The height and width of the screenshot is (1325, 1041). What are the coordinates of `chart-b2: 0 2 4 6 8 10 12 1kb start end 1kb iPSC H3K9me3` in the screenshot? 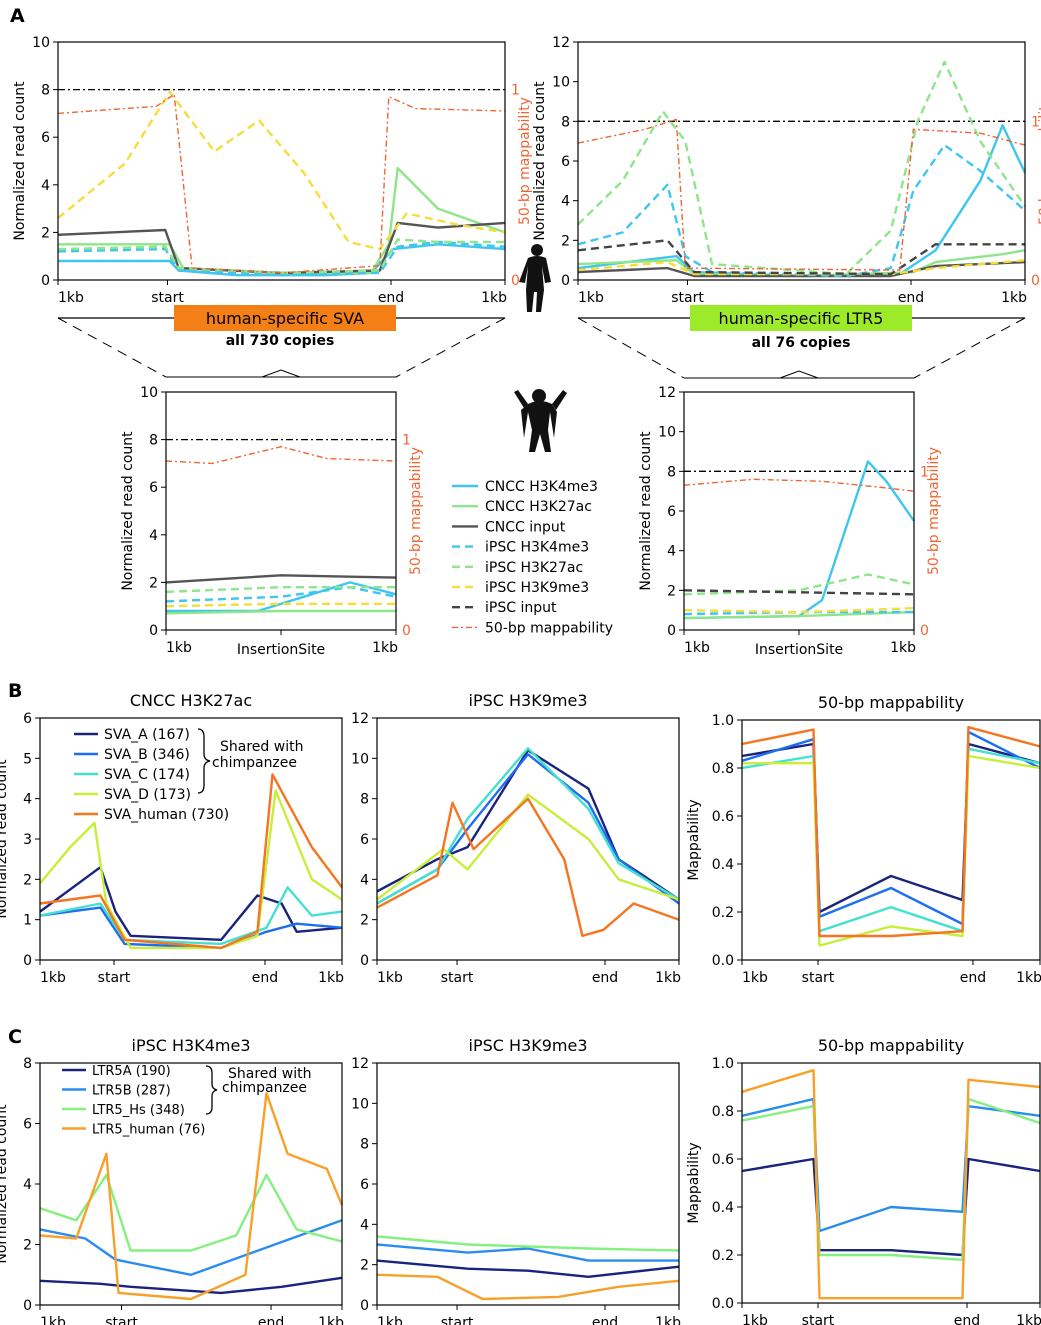 It's located at (516, 838).